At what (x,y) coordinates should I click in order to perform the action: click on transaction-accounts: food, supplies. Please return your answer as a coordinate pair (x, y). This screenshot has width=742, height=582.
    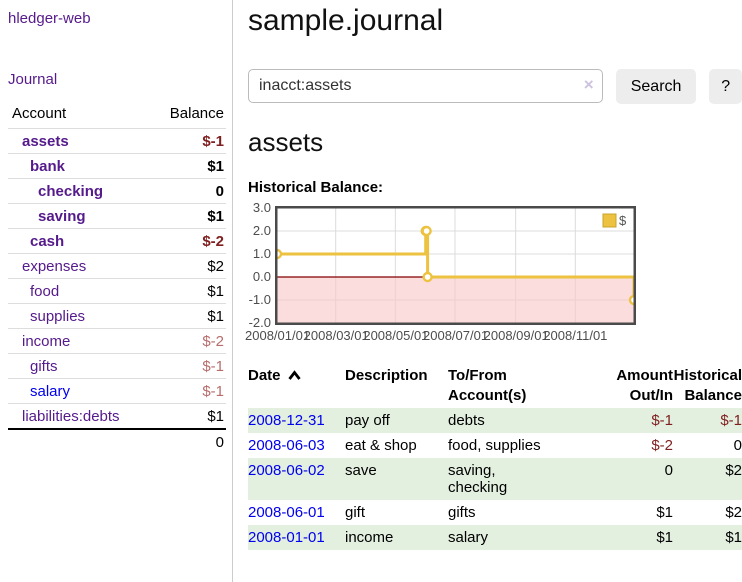
    Looking at the image, I should click on (494, 445).